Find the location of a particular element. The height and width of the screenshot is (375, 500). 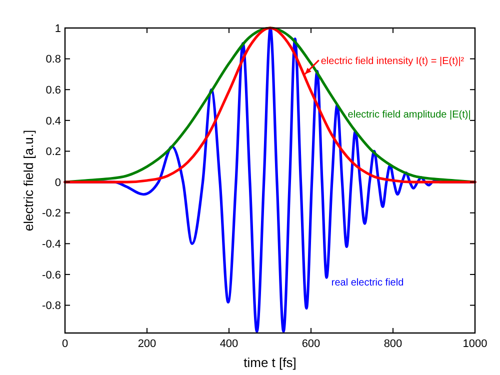

y-tick-label: 0.8 is located at coordinates (53, 60).